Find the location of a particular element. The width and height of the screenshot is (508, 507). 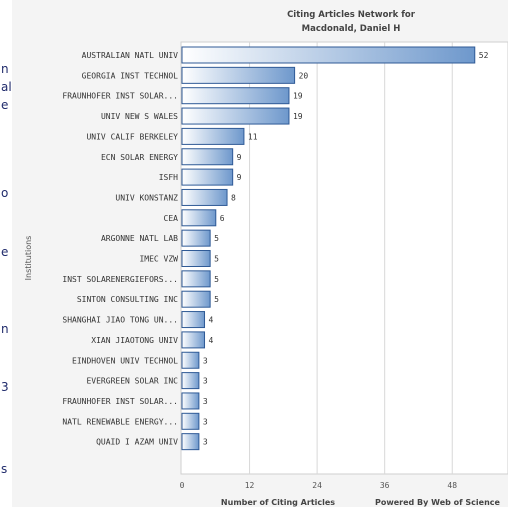

category-label: ISFH is located at coordinates (168, 177).